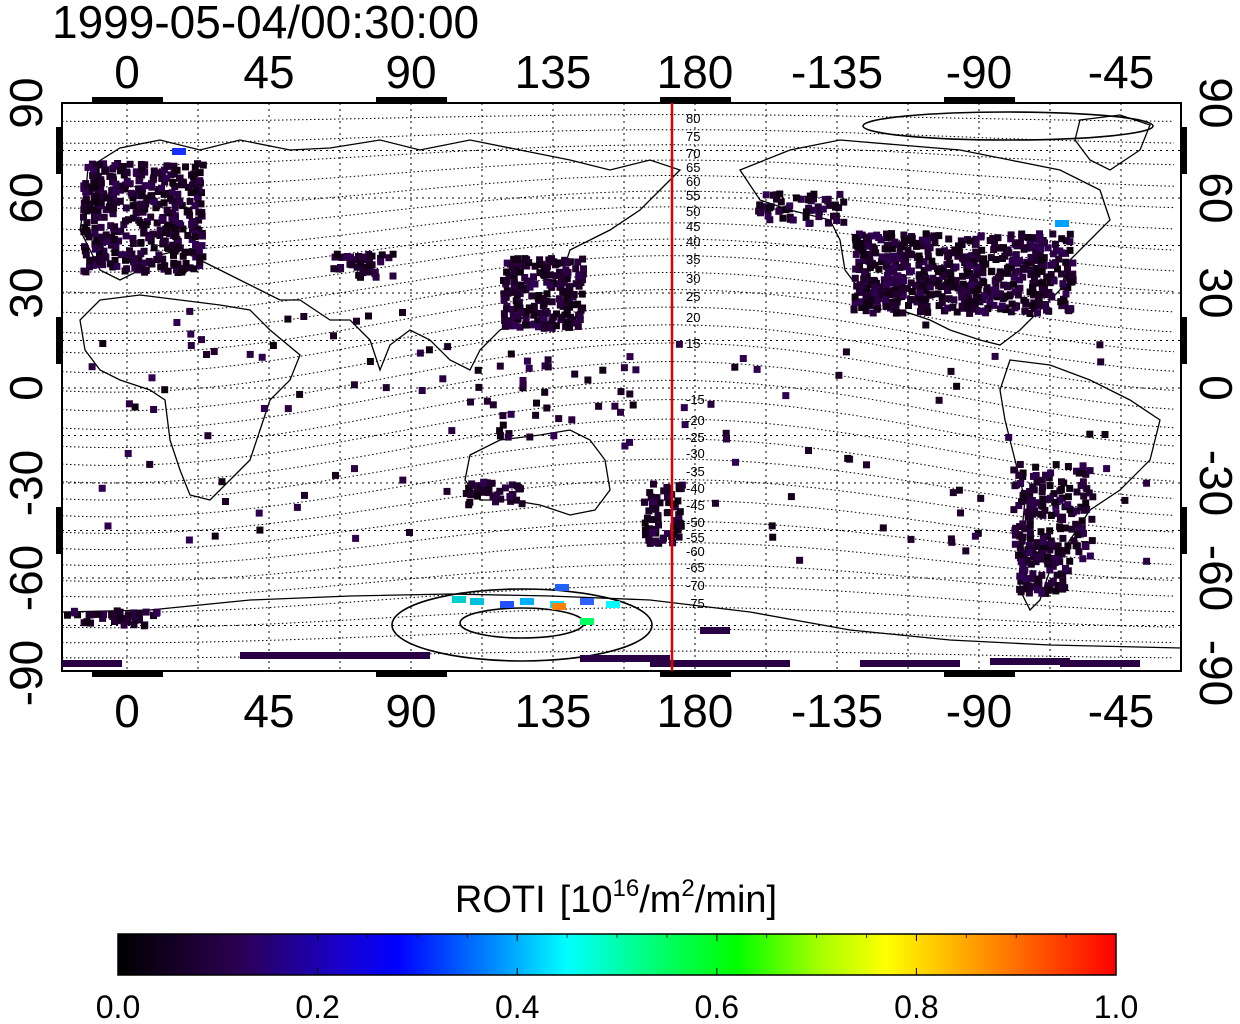 Image resolution: width=1240 pixels, height=1024 pixels. Describe the element at coordinates (477, 601) in the screenshot. I see `roti-pixel-high` at that location.